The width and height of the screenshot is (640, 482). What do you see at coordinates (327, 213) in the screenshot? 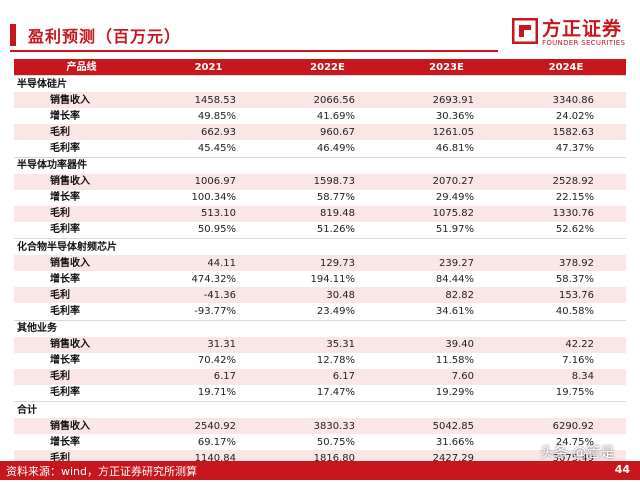
I see `value-cell: 819.48` at bounding box center [327, 213].